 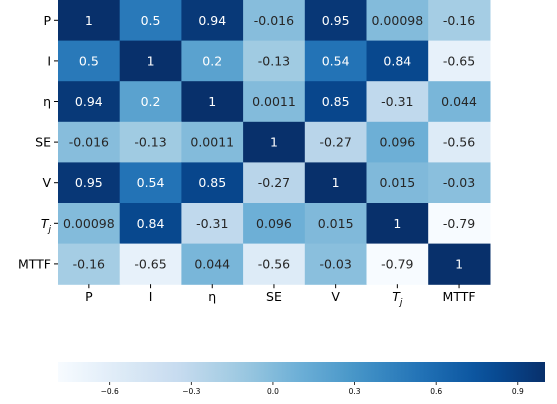 What do you see at coordinates (273, 391) in the screenshot?
I see `colorbar-tick-label: 0.0` at bounding box center [273, 391].